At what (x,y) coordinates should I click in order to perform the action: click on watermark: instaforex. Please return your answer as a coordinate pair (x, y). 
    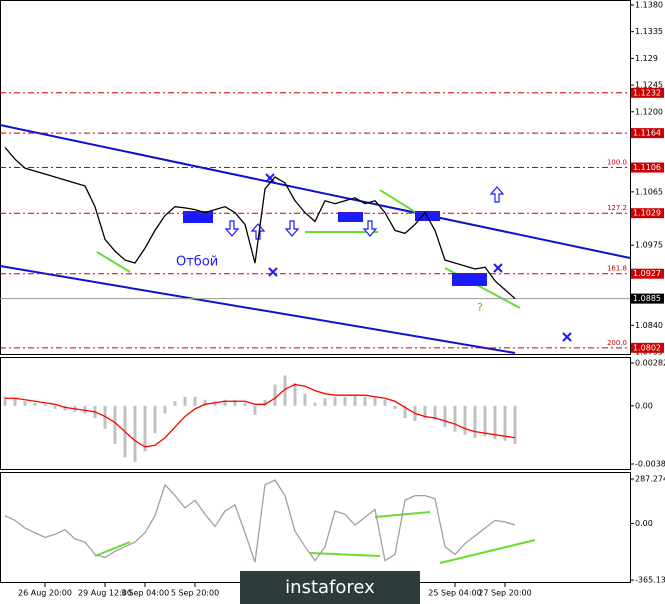
    Looking at the image, I should click on (330, 587).